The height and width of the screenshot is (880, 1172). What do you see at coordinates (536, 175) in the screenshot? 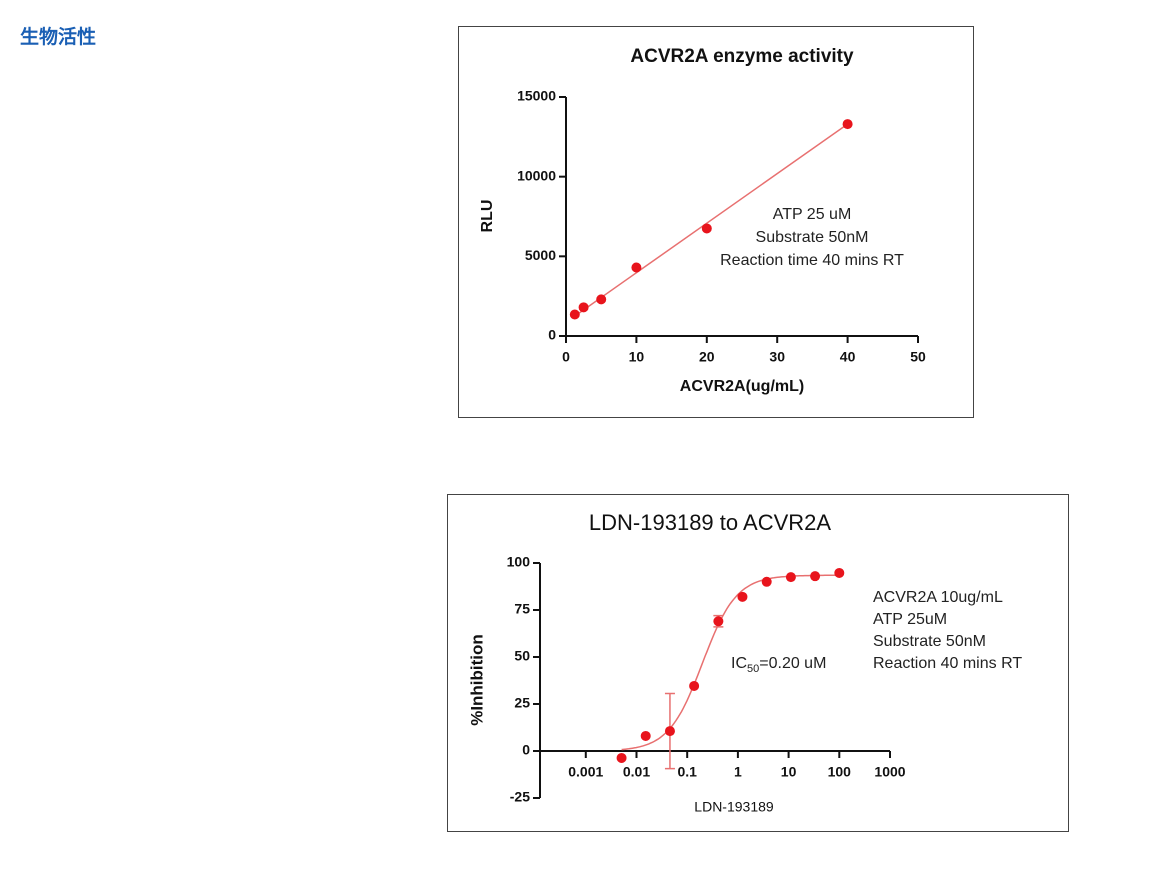
I see `y-tick-label: 10000` at bounding box center [536, 175].